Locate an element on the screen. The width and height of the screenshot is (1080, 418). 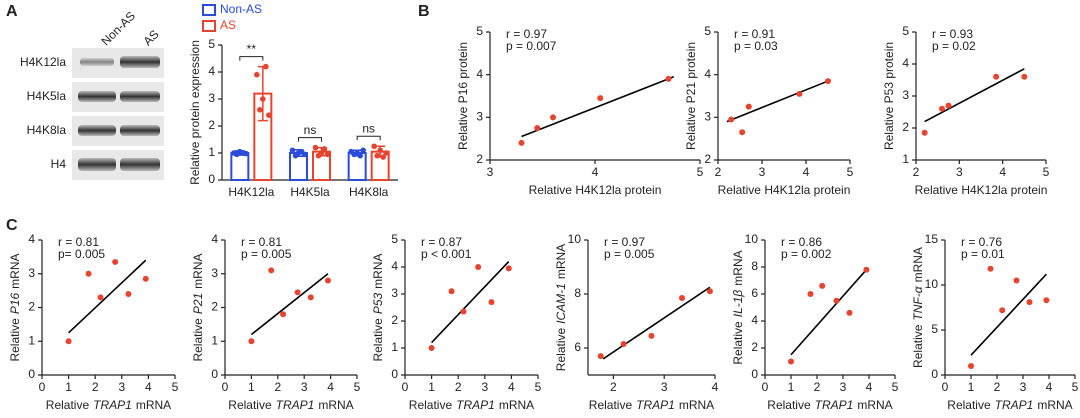
label-part: P16 is located at coordinates (15, 303).